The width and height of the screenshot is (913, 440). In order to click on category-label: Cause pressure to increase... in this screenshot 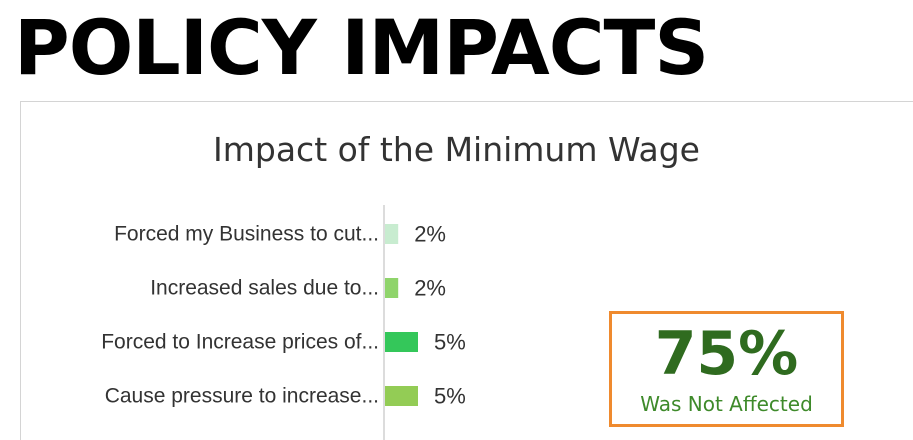, I will do `click(242, 396)`.